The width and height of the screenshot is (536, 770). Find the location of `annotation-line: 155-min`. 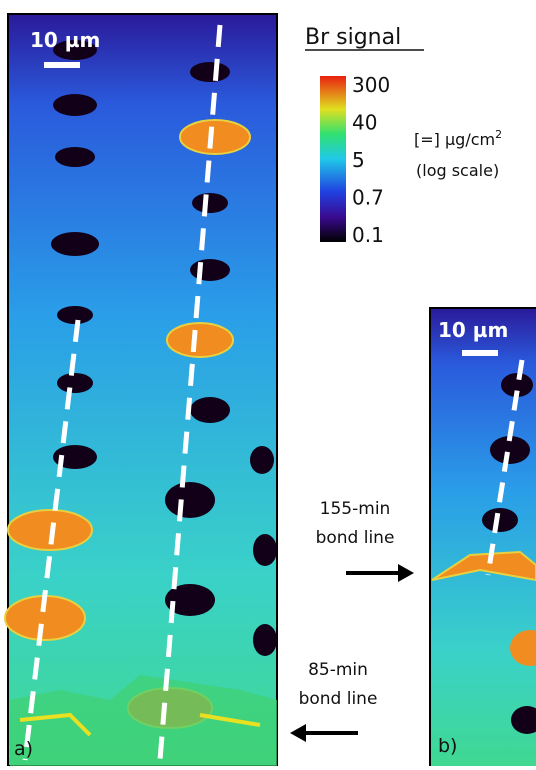

annotation-line: 155-min is located at coordinates (355, 509).